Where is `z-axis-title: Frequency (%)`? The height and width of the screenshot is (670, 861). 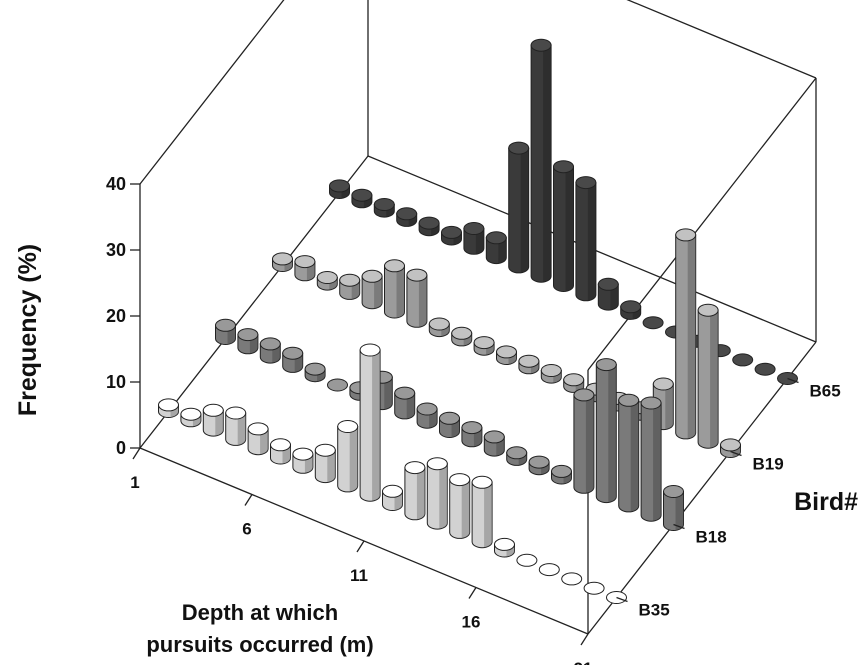 z-axis-title: Frequency (%) is located at coordinates (28, 330).